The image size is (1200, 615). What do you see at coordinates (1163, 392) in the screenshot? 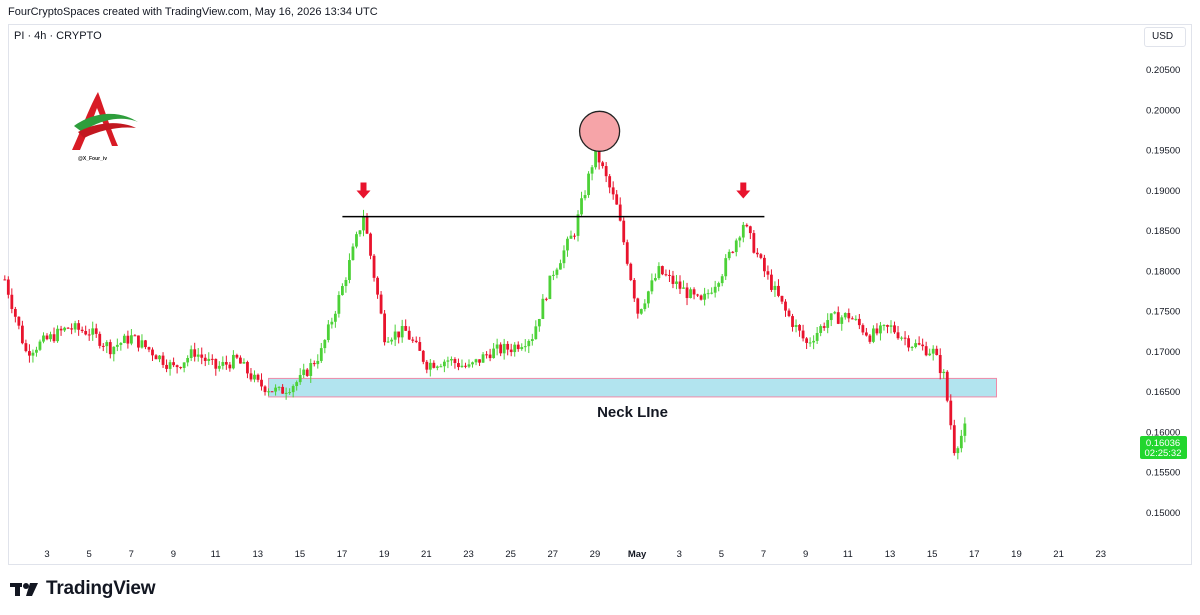
I see `y-tick-label: 0.16500` at bounding box center [1163, 392].